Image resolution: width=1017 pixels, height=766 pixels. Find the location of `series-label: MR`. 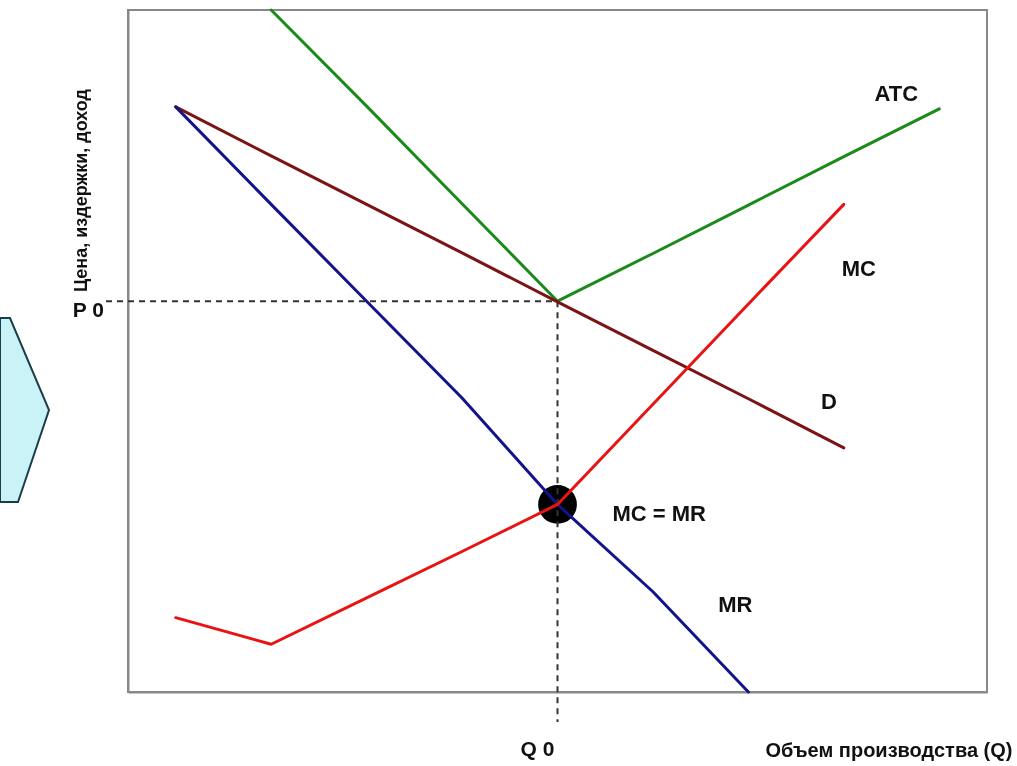

series-label: MR is located at coordinates (735, 604).